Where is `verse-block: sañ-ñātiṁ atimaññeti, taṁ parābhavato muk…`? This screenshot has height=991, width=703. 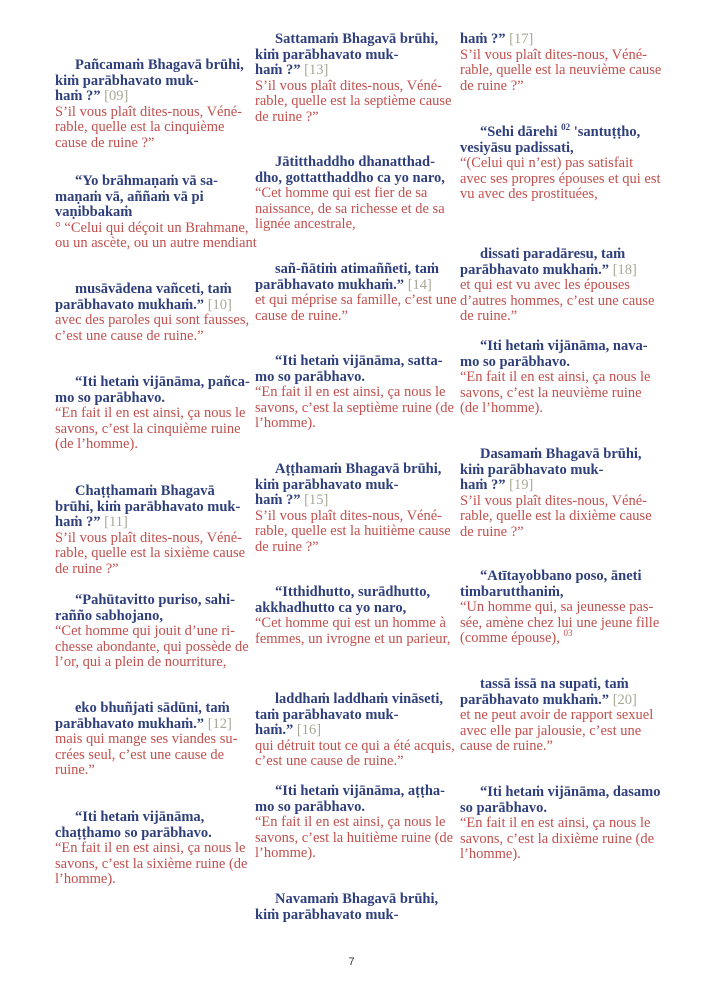
verse-block: sañ-ñātiṁ atimaññeti, taṁ parābhavato muk… is located at coordinates (356, 292).